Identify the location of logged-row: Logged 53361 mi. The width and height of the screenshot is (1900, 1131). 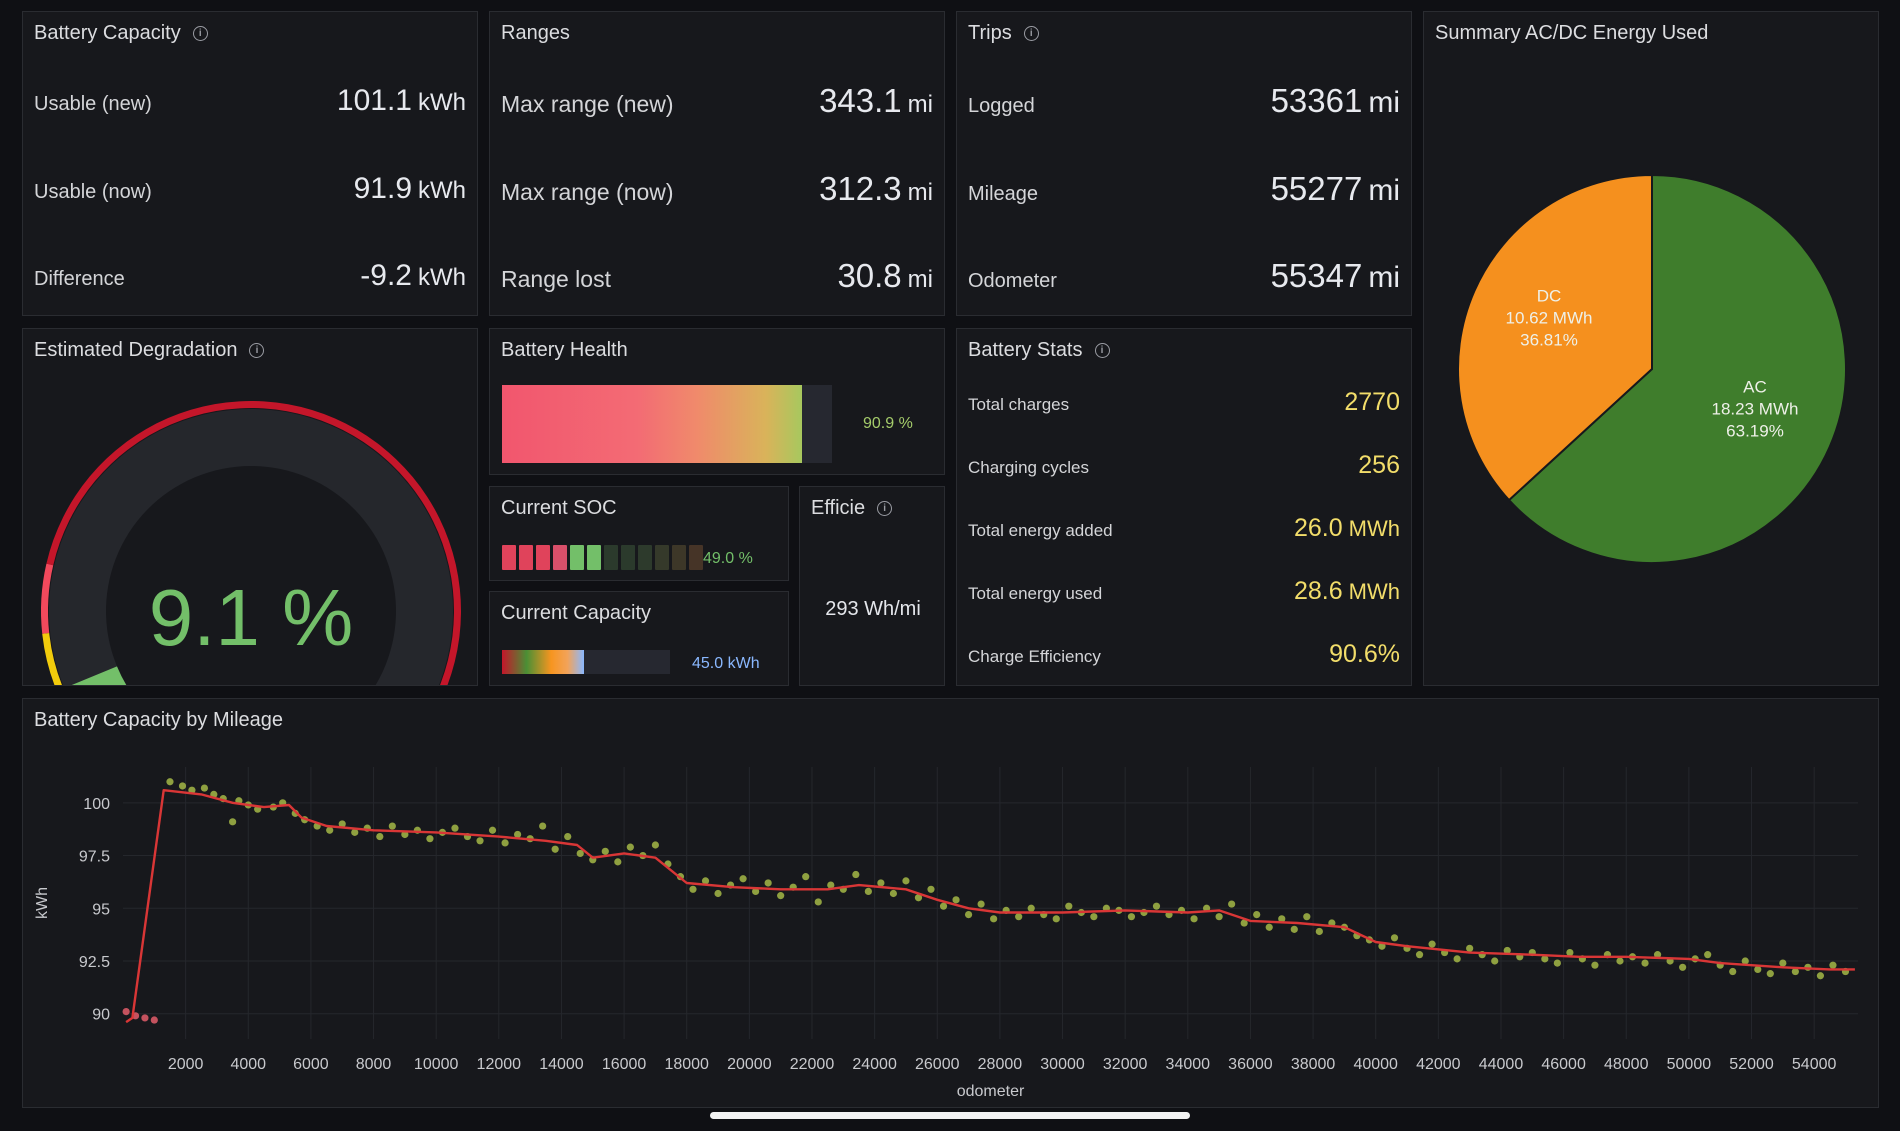
(1184, 100).